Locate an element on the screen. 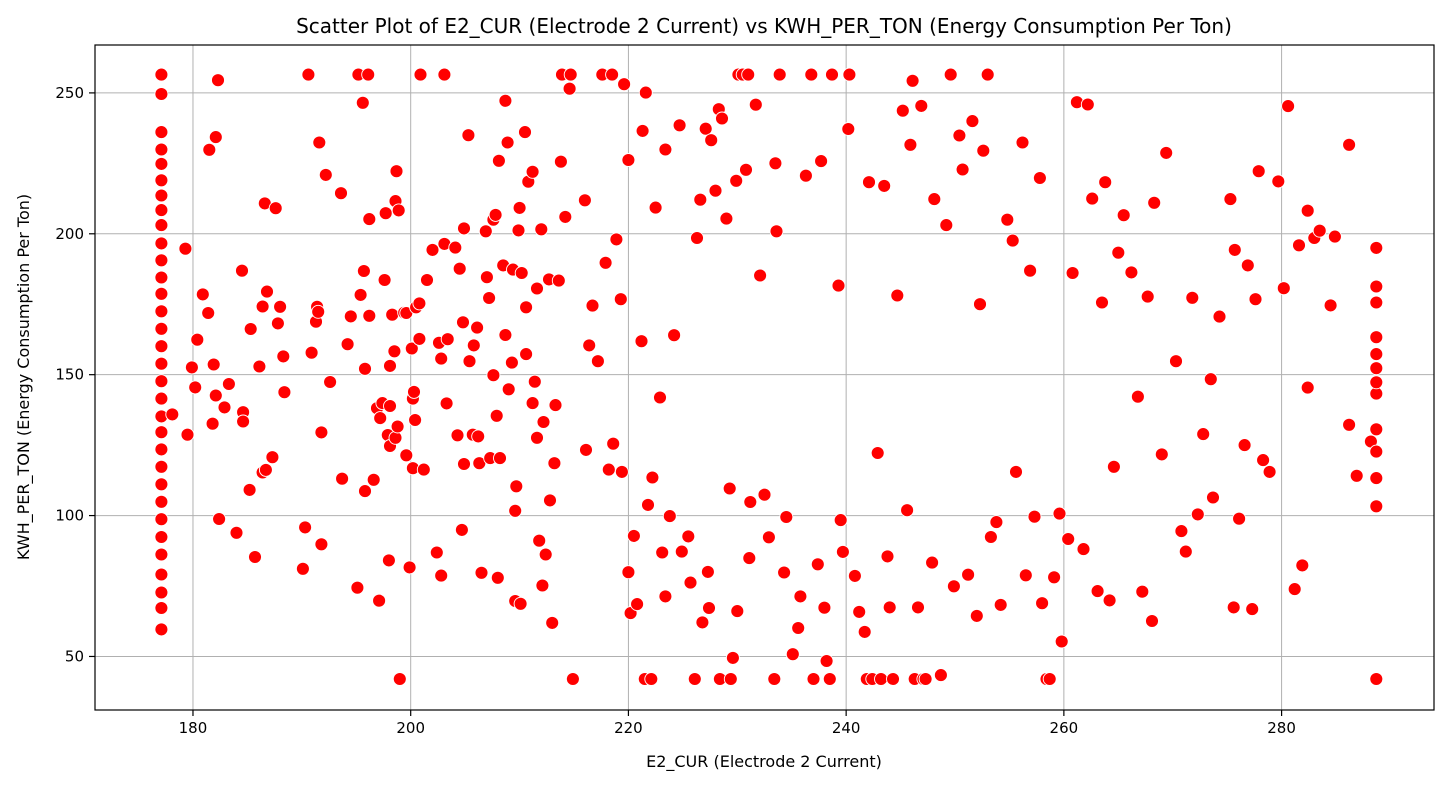 Image resolution: width=1448 pixels, height=791 pixels. y-tick-label: 250 is located at coordinates (69, 93).